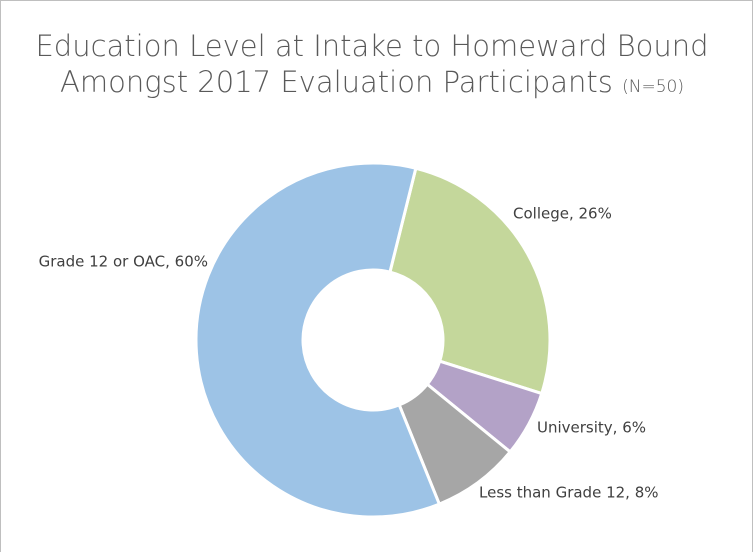 The height and width of the screenshot is (552, 753). I want to click on chart-subtitle: (N=50), so click(653, 87).